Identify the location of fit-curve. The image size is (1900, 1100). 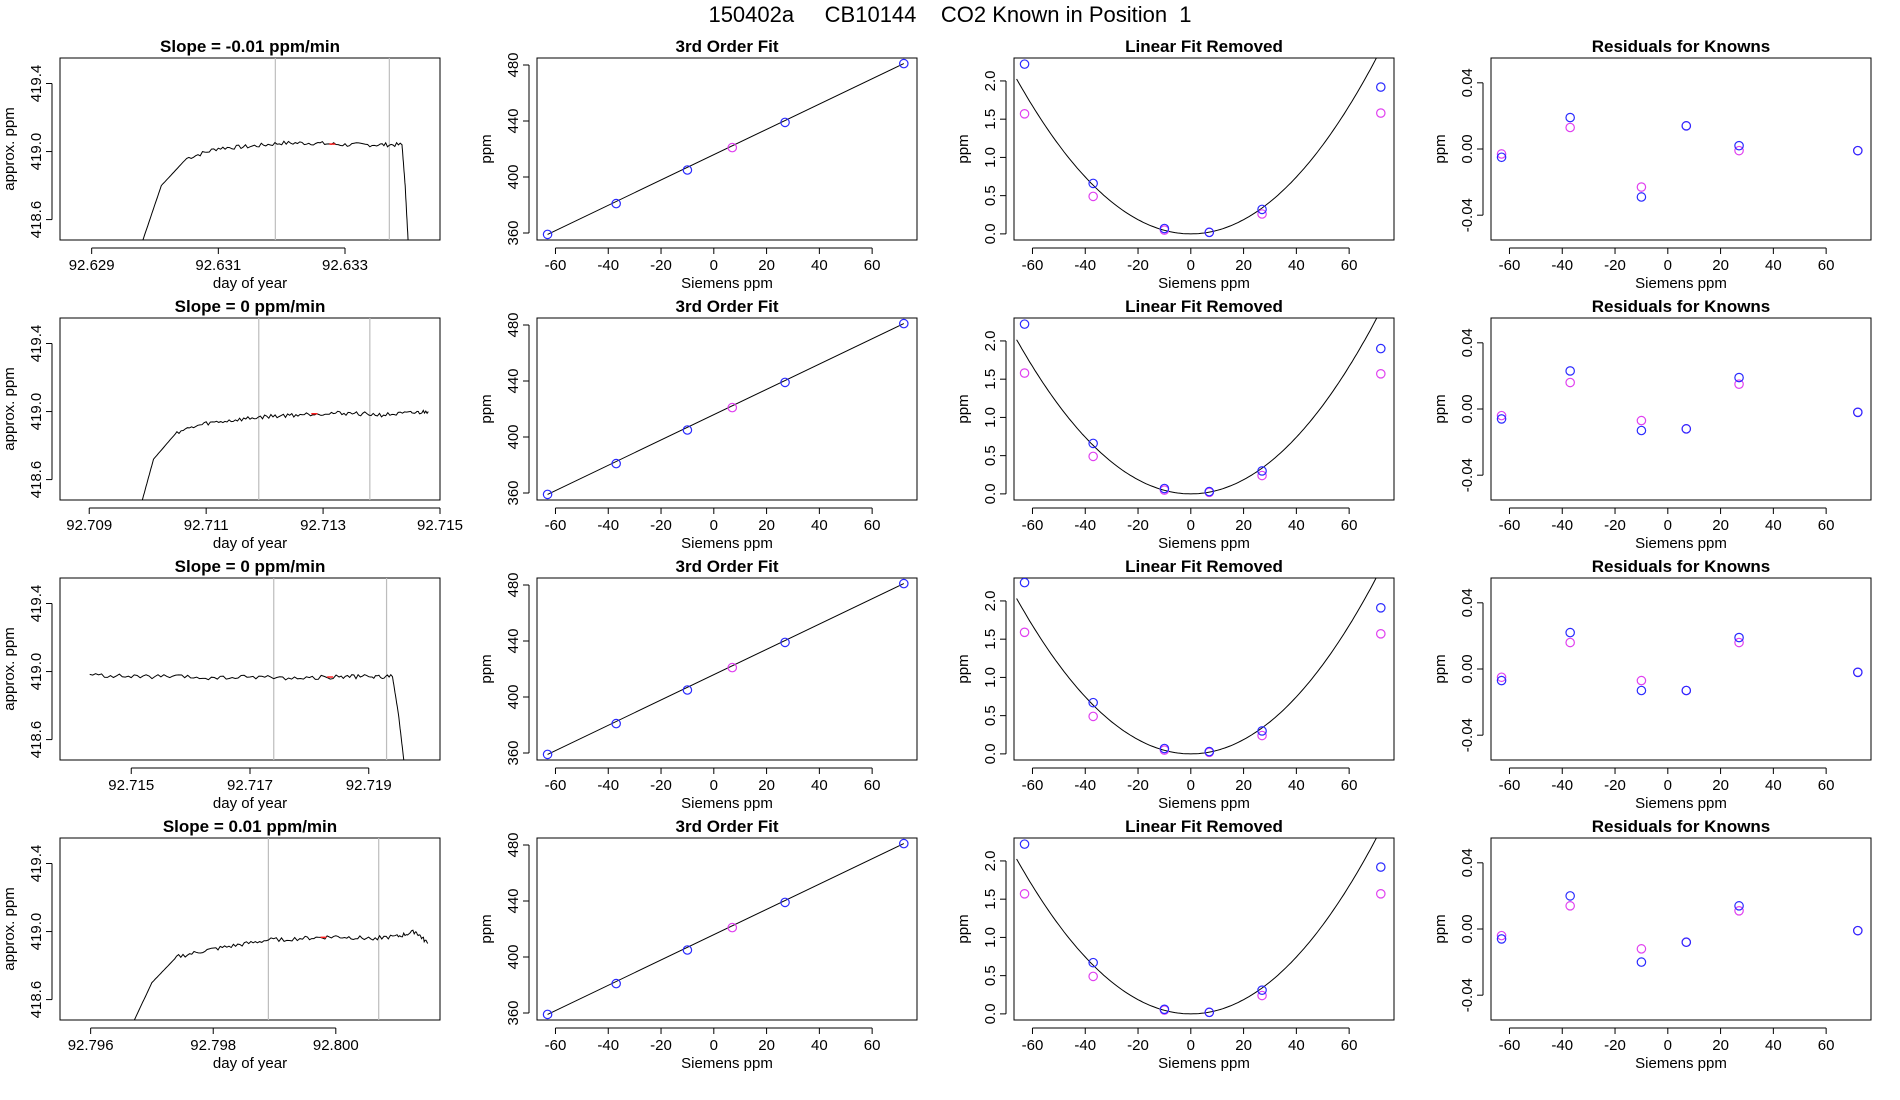
(1196, 926).